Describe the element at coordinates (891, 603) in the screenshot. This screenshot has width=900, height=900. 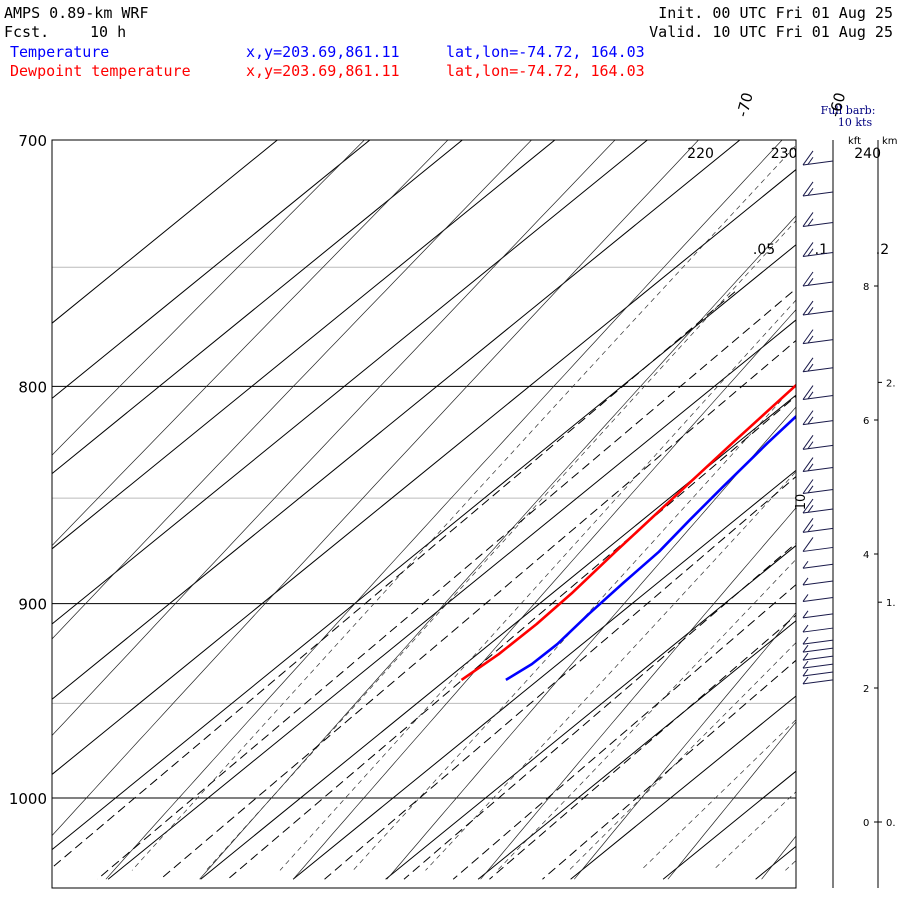
I see `km-tick-label: 1.` at that location.